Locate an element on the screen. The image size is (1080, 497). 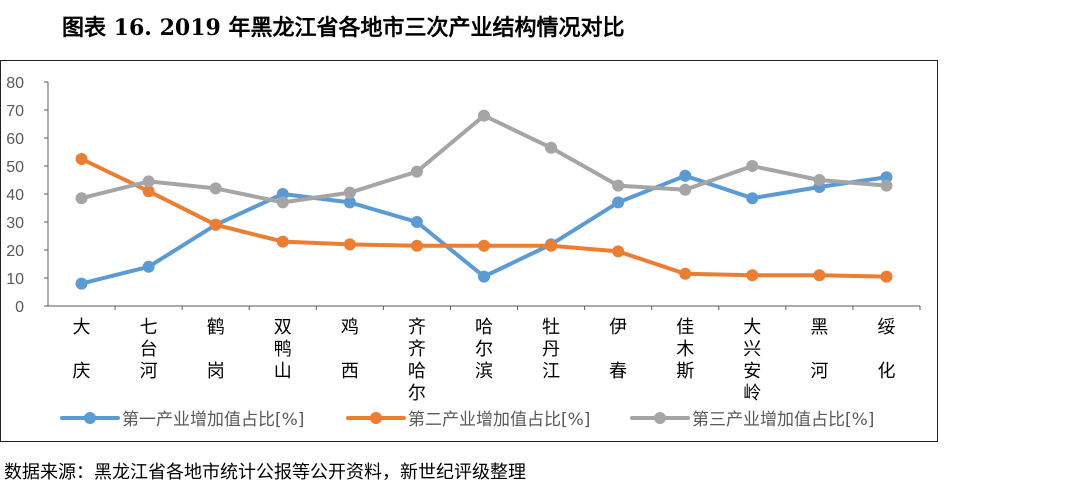
x-tick-label: 七台河 is located at coordinates (149, 349).